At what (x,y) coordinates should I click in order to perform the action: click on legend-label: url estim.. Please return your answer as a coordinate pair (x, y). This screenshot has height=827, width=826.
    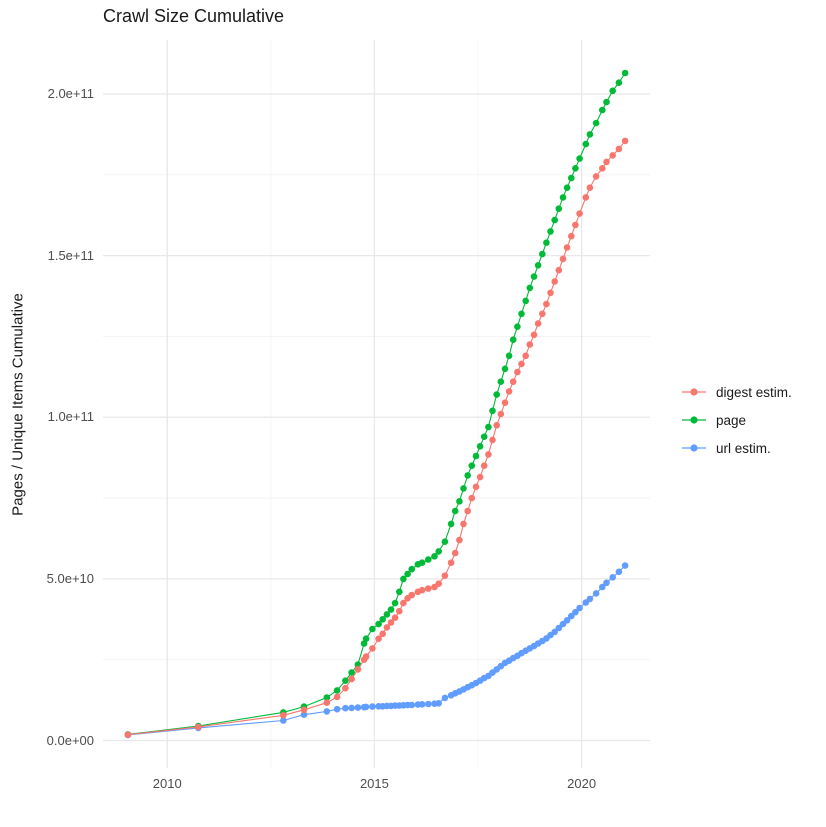
    Looking at the image, I should click on (743, 448).